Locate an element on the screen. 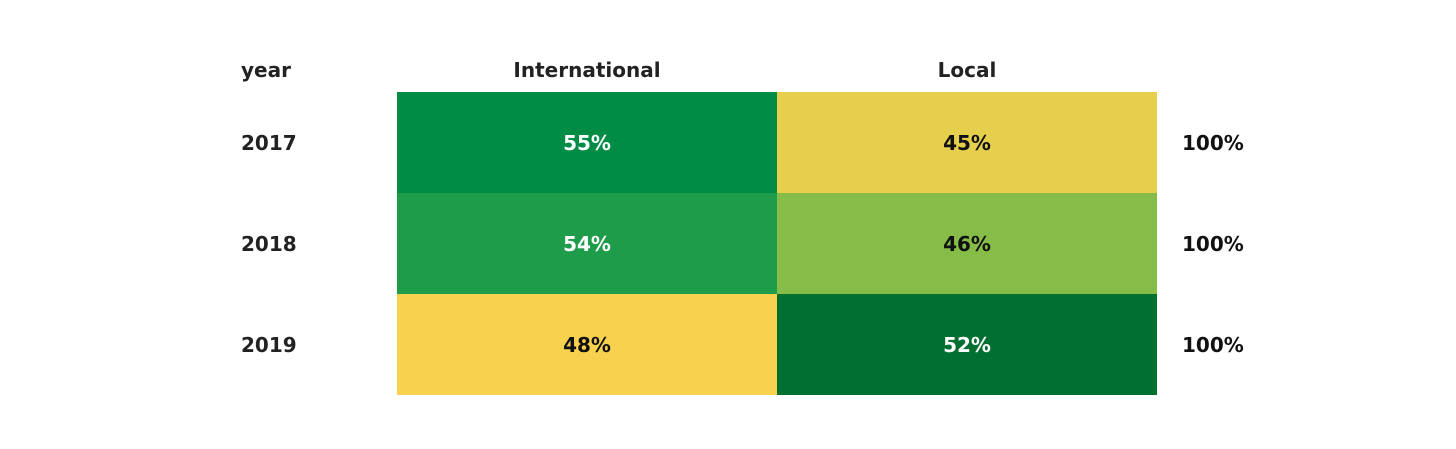 The width and height of the screenshot is (1456, 449). heat-cell: 54% is located at coordinates (587, 243).